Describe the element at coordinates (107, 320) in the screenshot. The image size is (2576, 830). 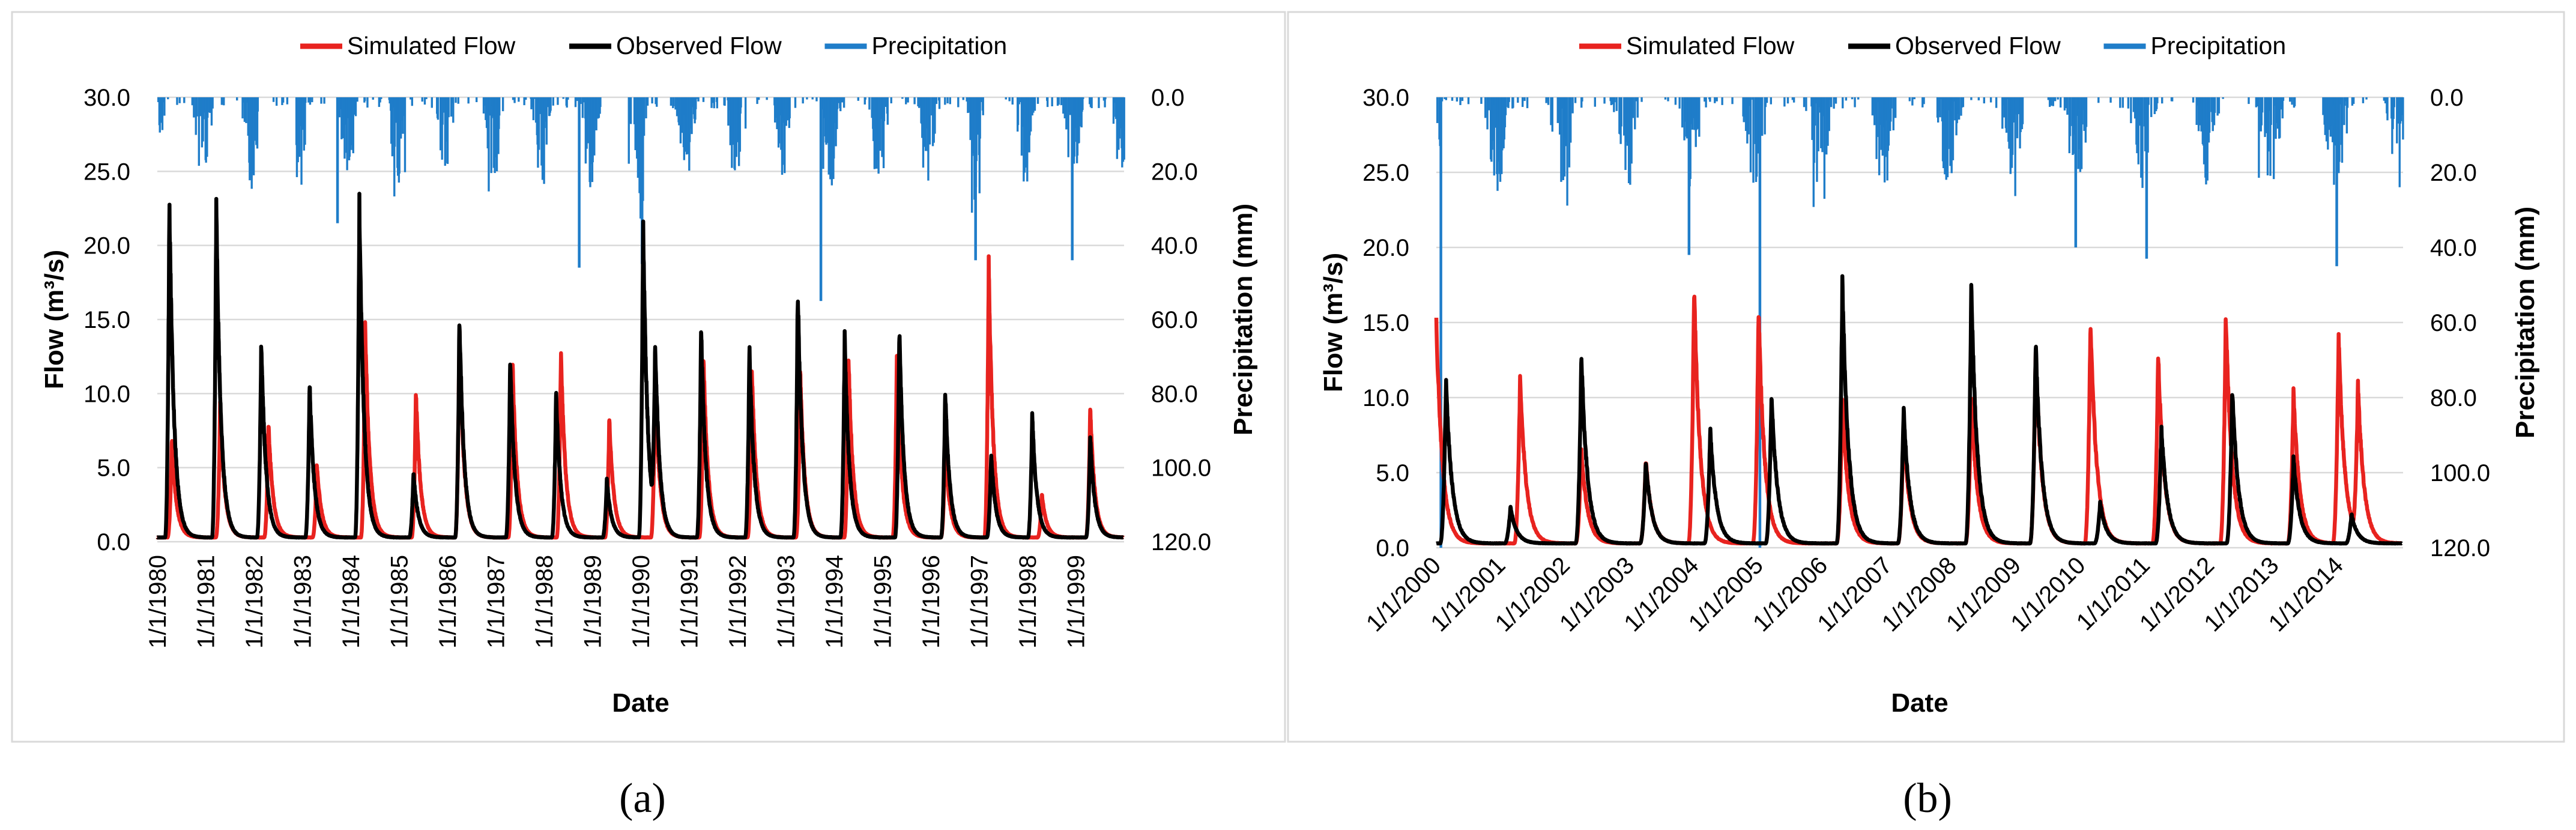
I see `y-tick-label: 15.0` at that location.